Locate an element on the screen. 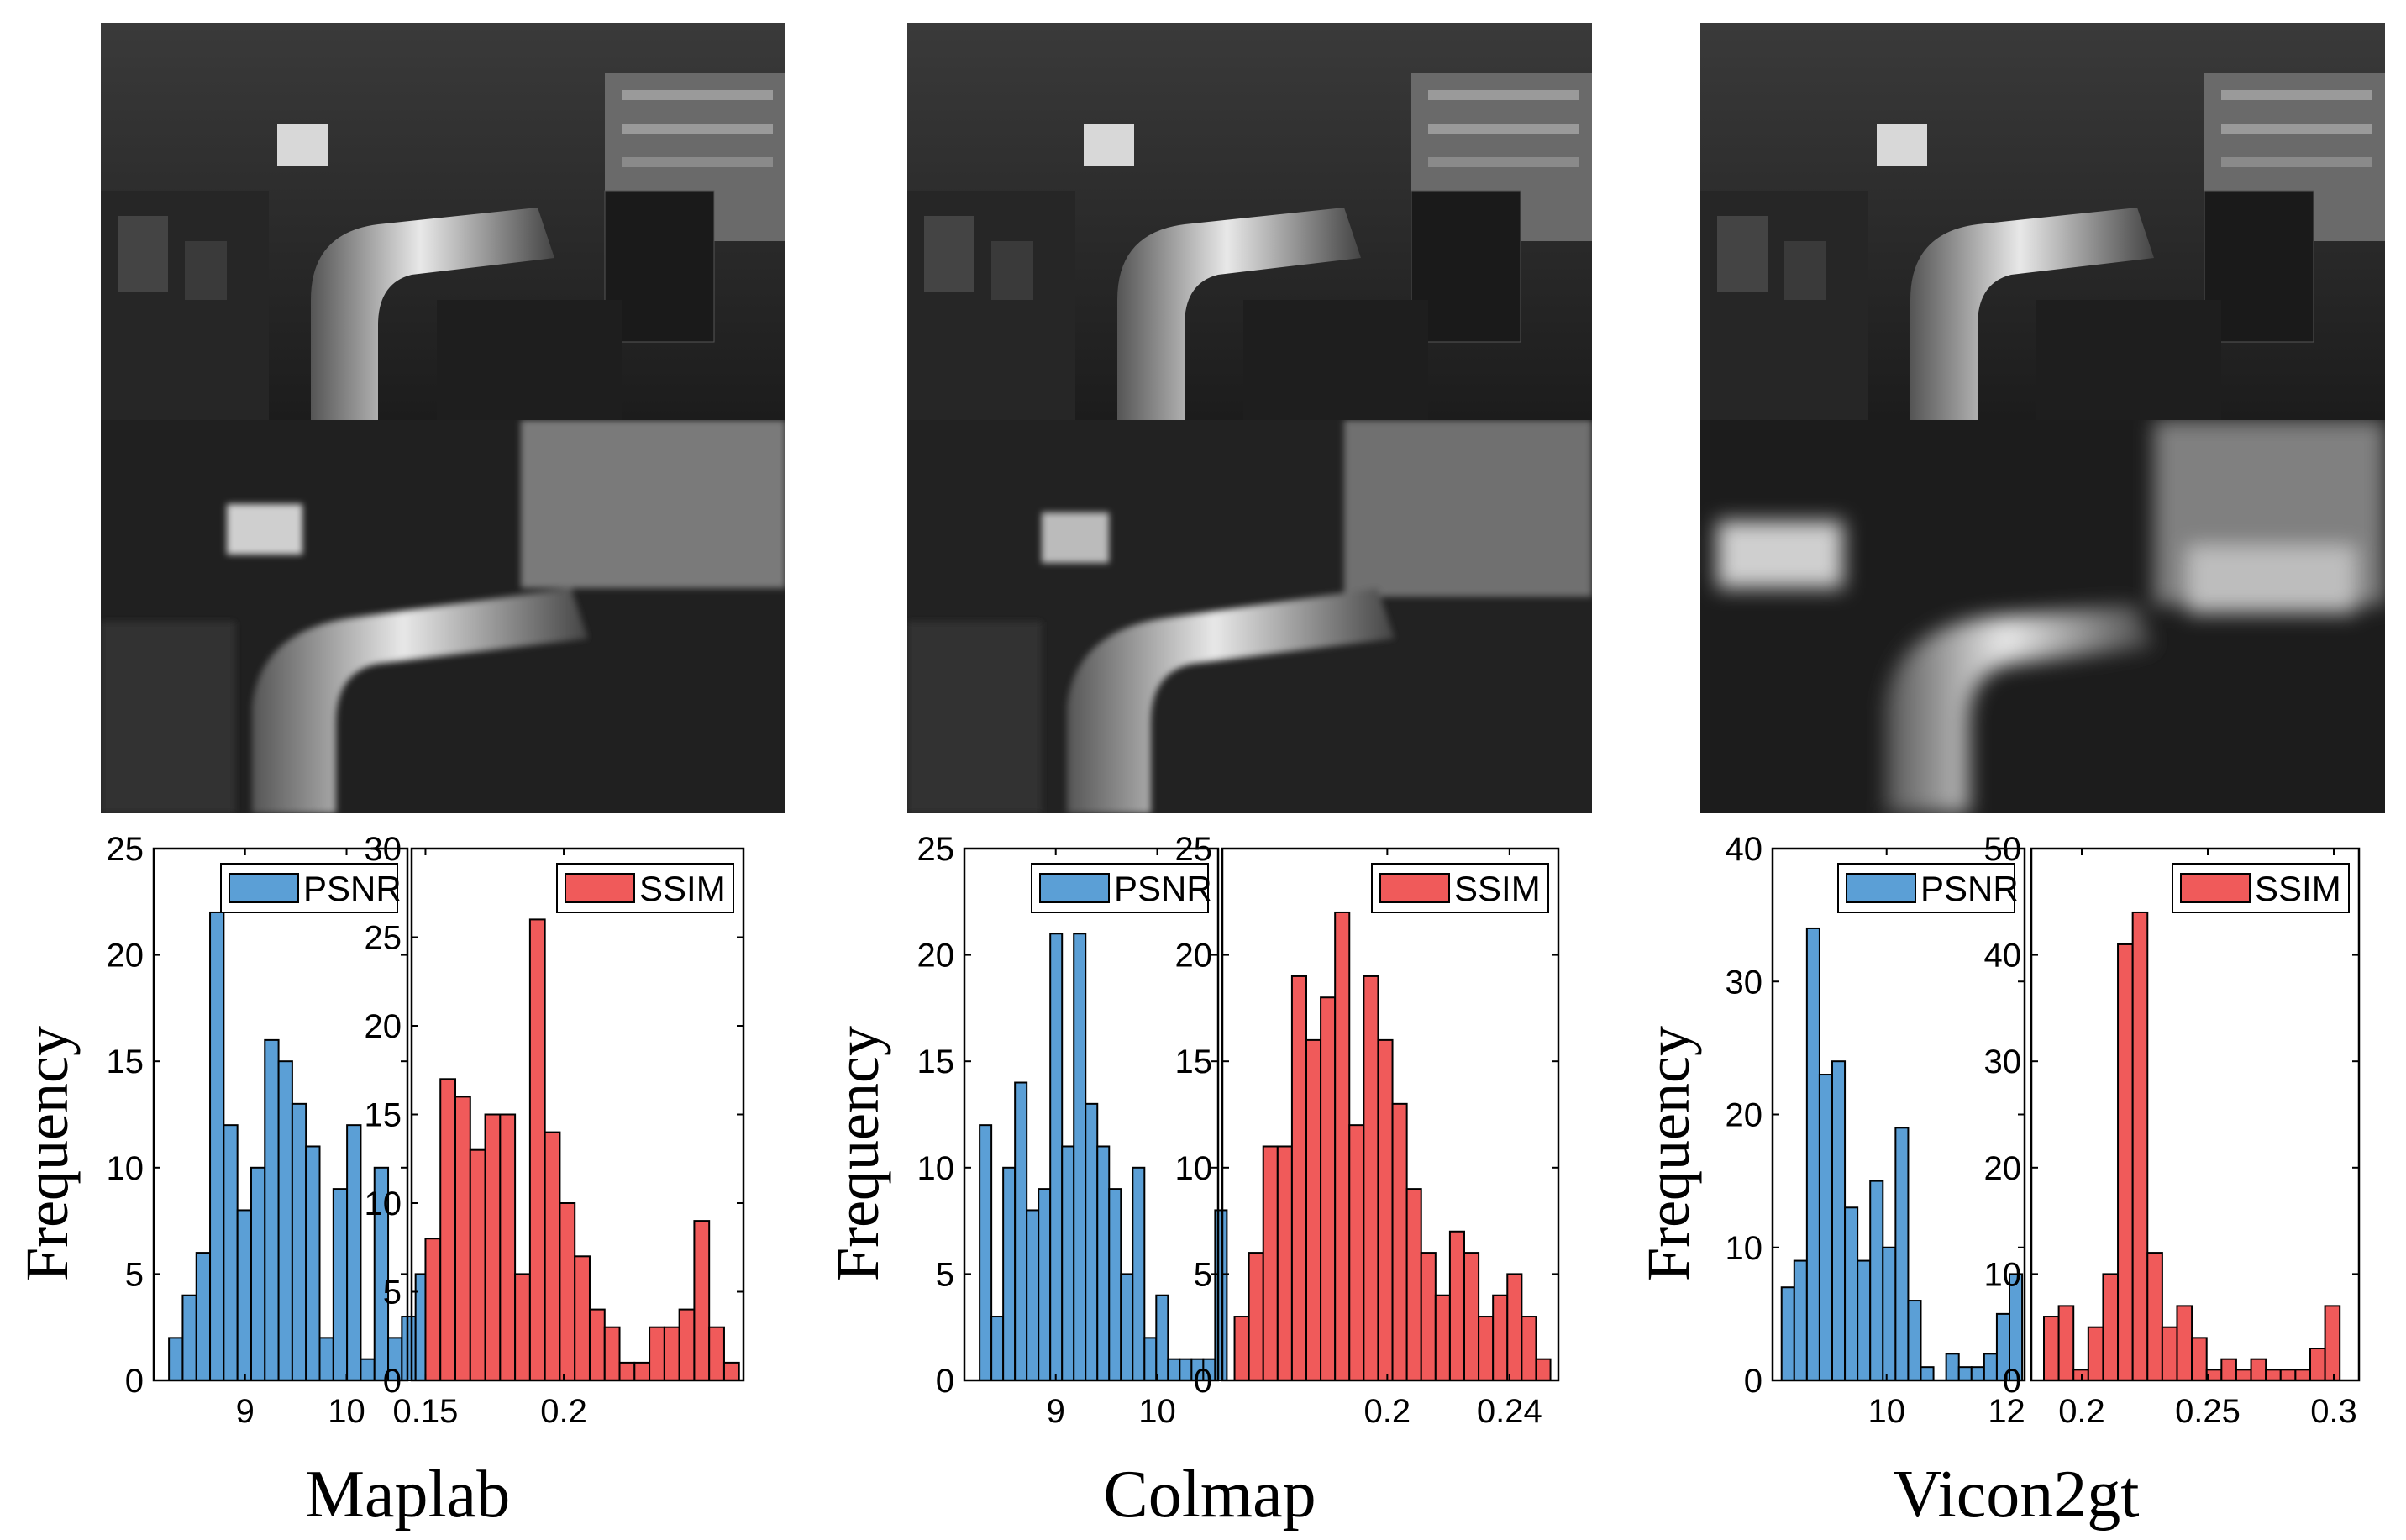 This screenshot has width=2406, height=1540. pipe-scene-image is located at coordinates (2043, 222).